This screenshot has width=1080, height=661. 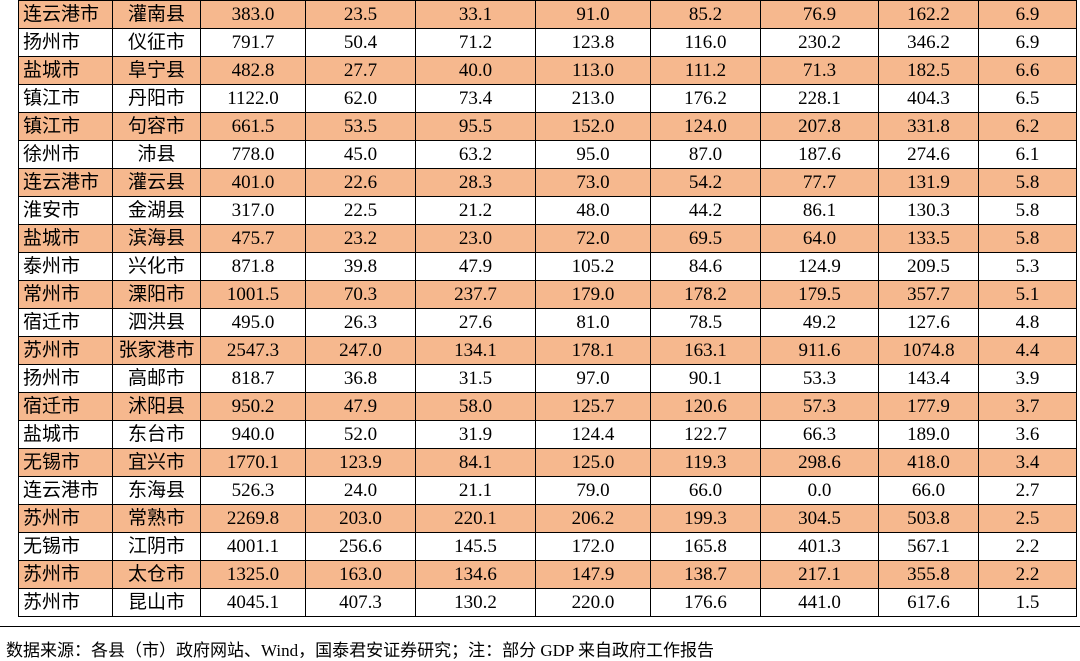 I want to click on table-cell: 66.0, so click(x=928, y=490).